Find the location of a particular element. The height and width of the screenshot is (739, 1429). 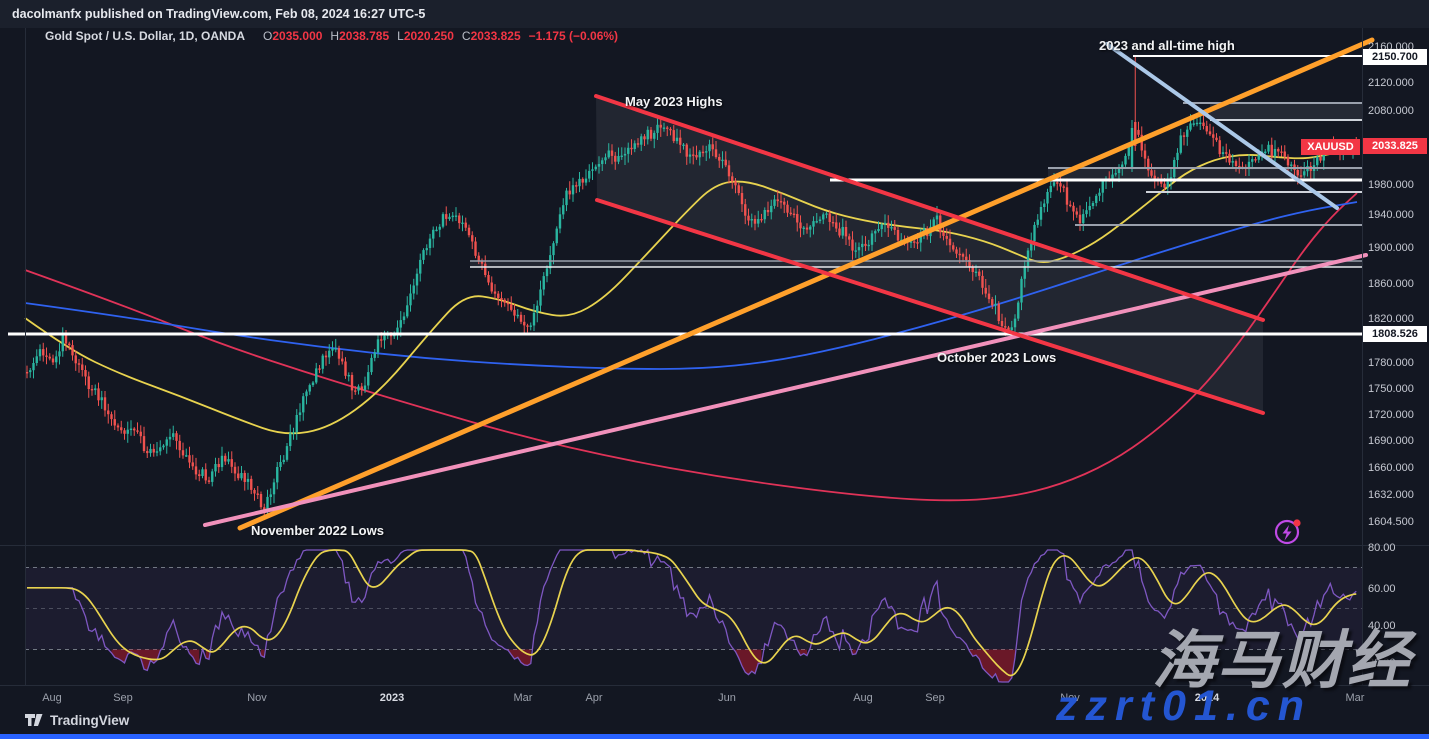

svg-text: 40.00 is located at coordinates (1382, 626).